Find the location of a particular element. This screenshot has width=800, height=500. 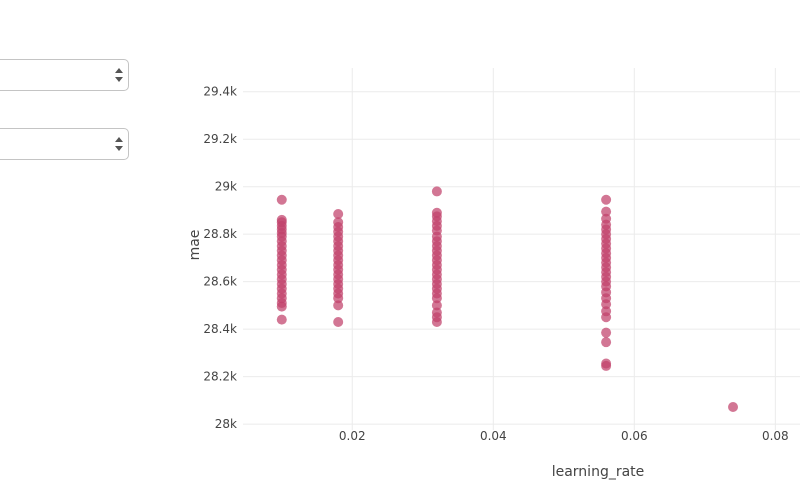

y-tick-label: 28.4k is located at coordinates (220, 329).